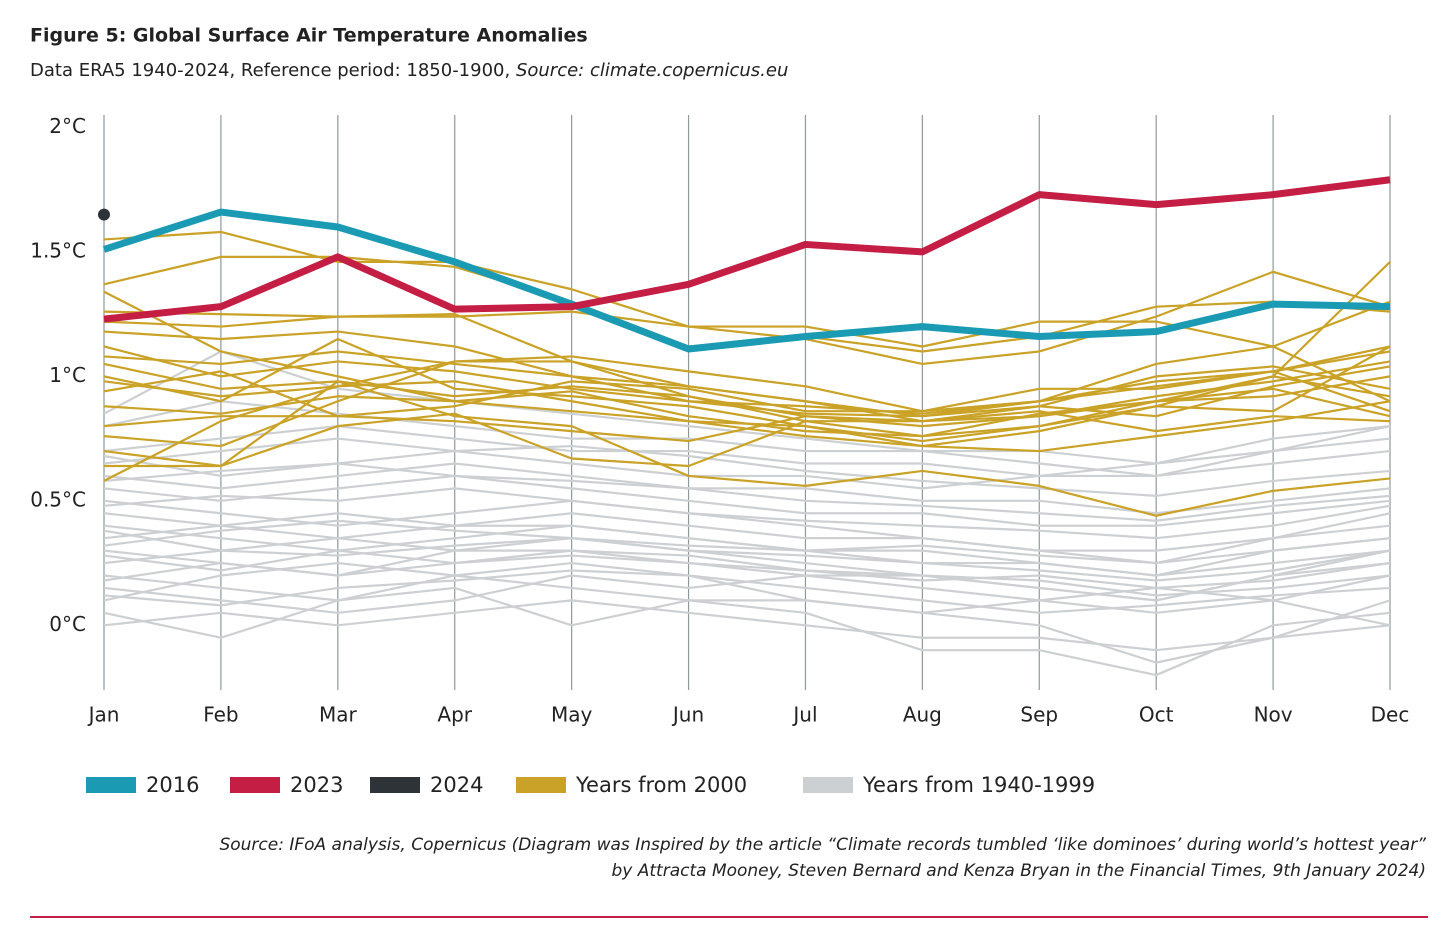  Describe the element at coordinates (922, 715) in the screenshot. I see `x-tick-label: Aug` at that location.